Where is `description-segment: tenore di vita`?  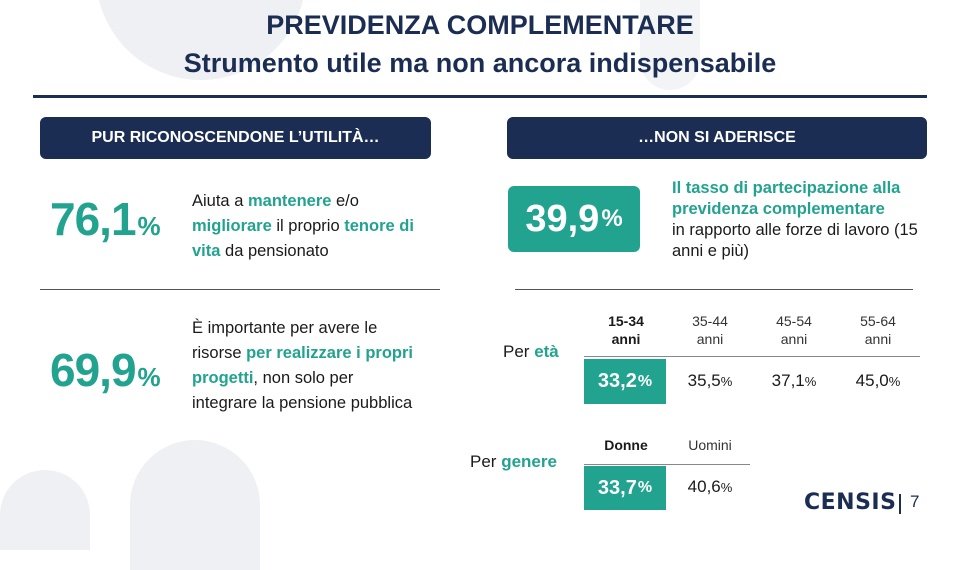 description-segment: tenore di vita is located at coordinates (303, 238).